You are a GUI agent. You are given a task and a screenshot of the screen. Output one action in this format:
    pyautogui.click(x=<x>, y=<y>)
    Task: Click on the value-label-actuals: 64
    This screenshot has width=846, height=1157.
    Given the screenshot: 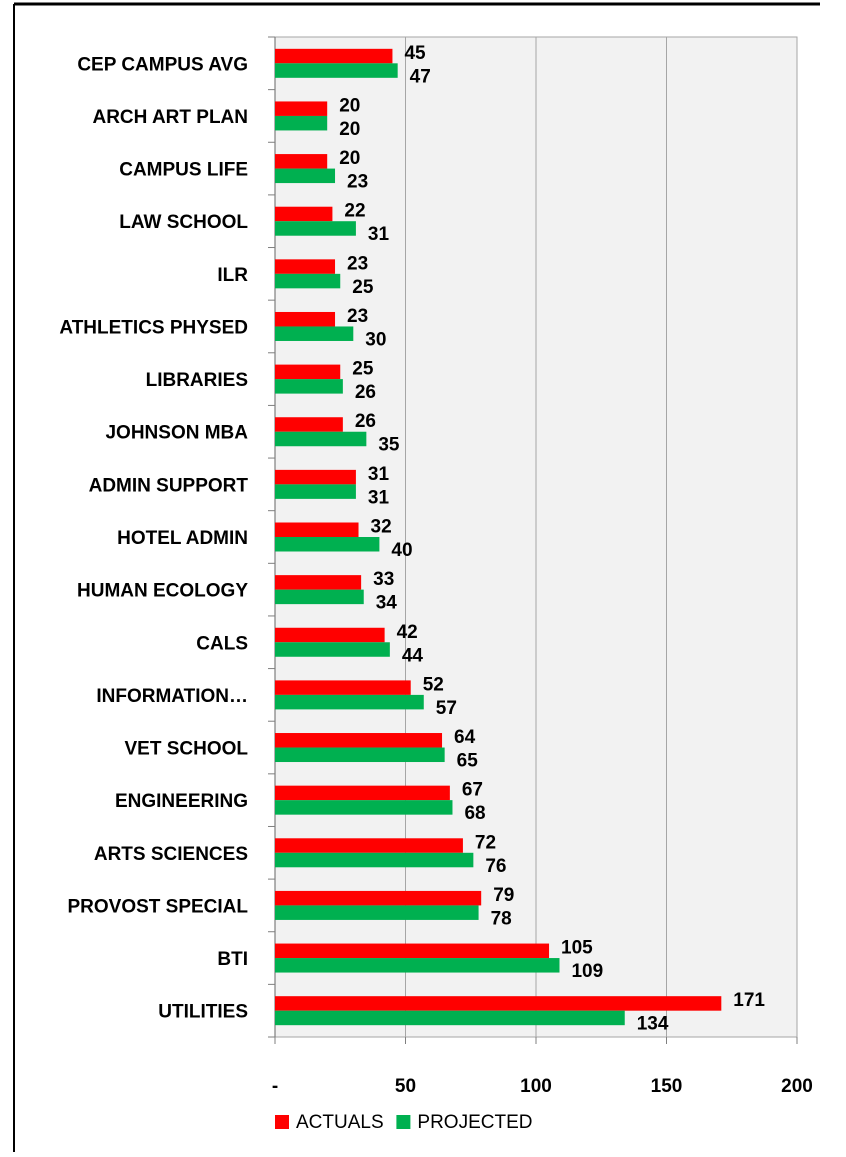 What is the action you would take?
    pyautogui.click(x=465, y=737)
    